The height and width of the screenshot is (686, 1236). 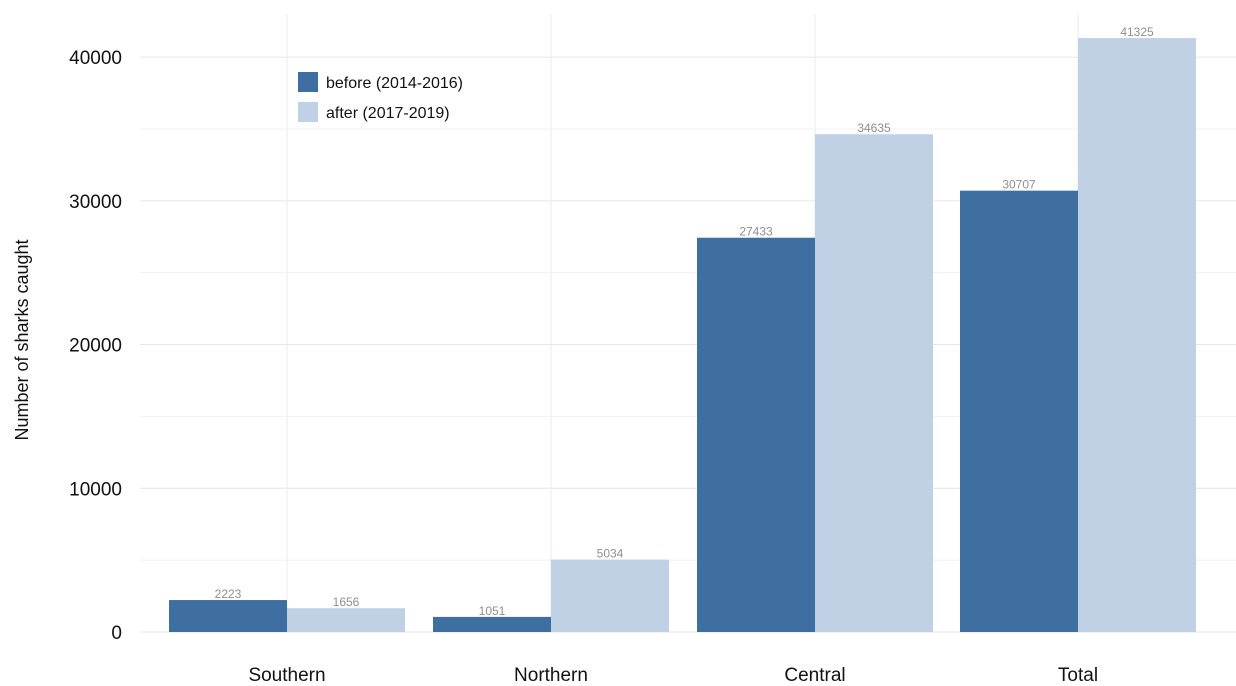 What do you see at coordinates (551, 675) in the screenshot?
I see `x-tick-label: Northern` at bounding box center [551, 675].